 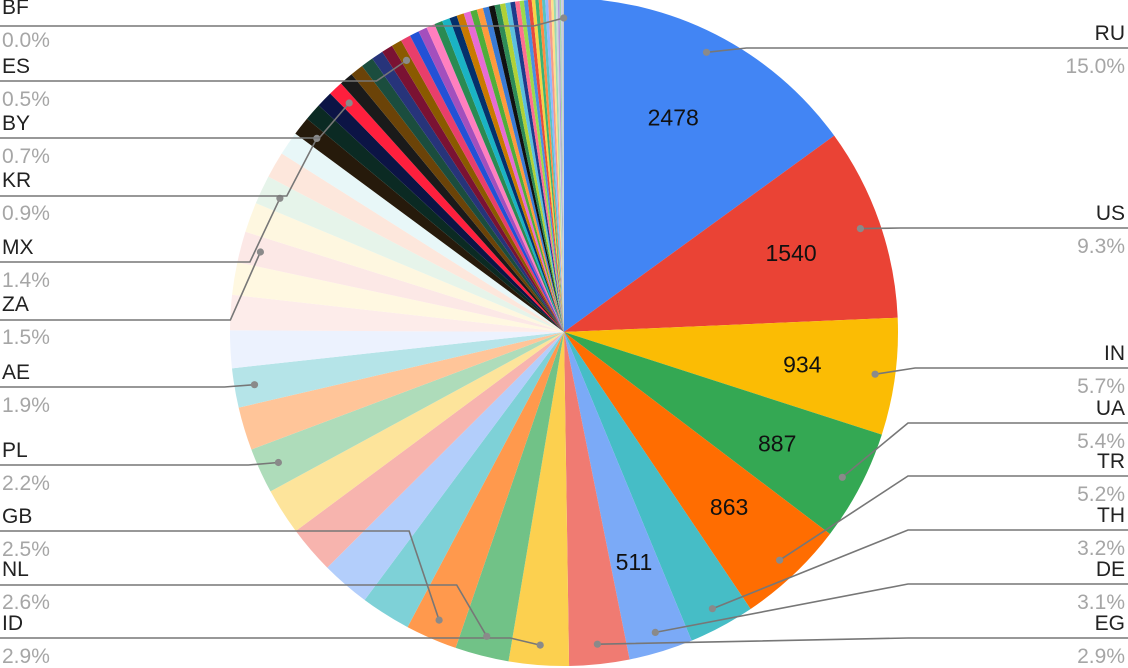 I want to click on callout-dot-bf, so click(x=564, y=18).